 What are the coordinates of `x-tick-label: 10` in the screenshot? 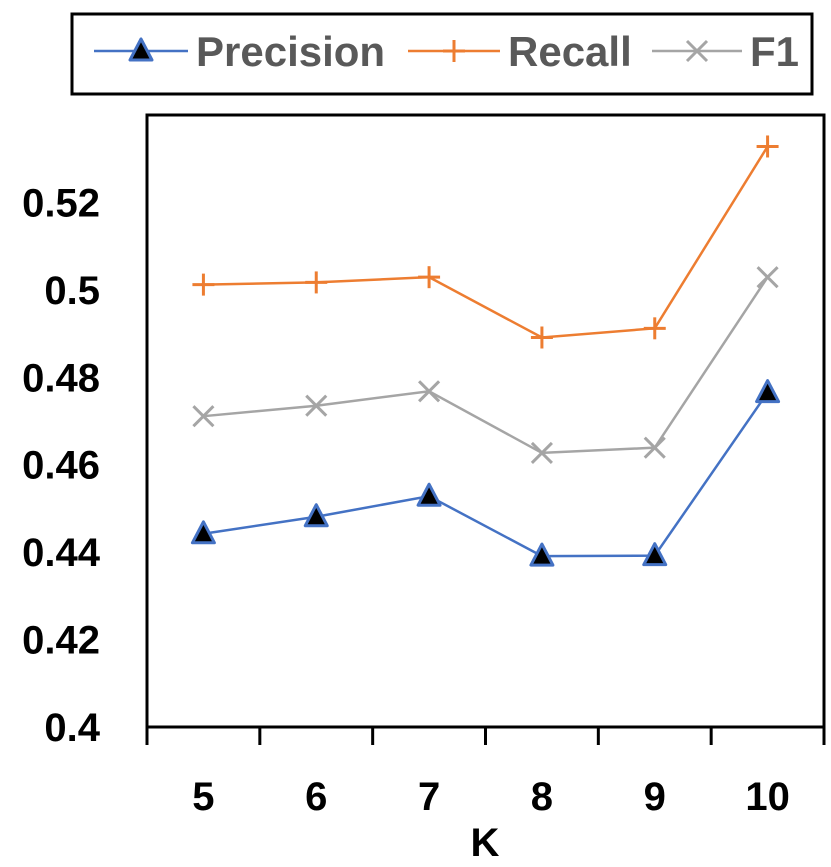 It's located at (767, 797).